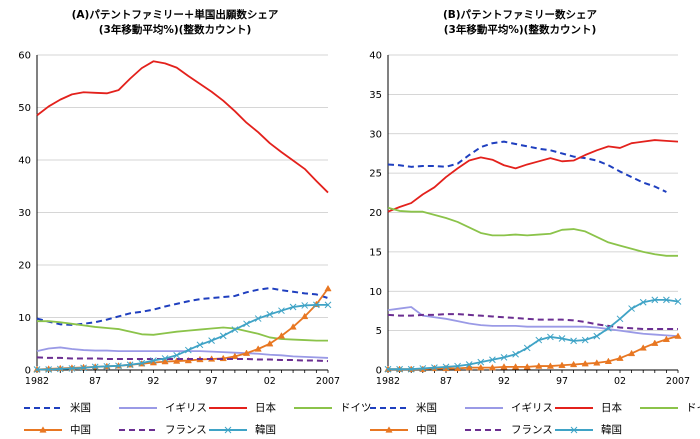 The image size is (700, 439). I want to click on chart-b-y-tick-label-8: 40, so click(375, 56).